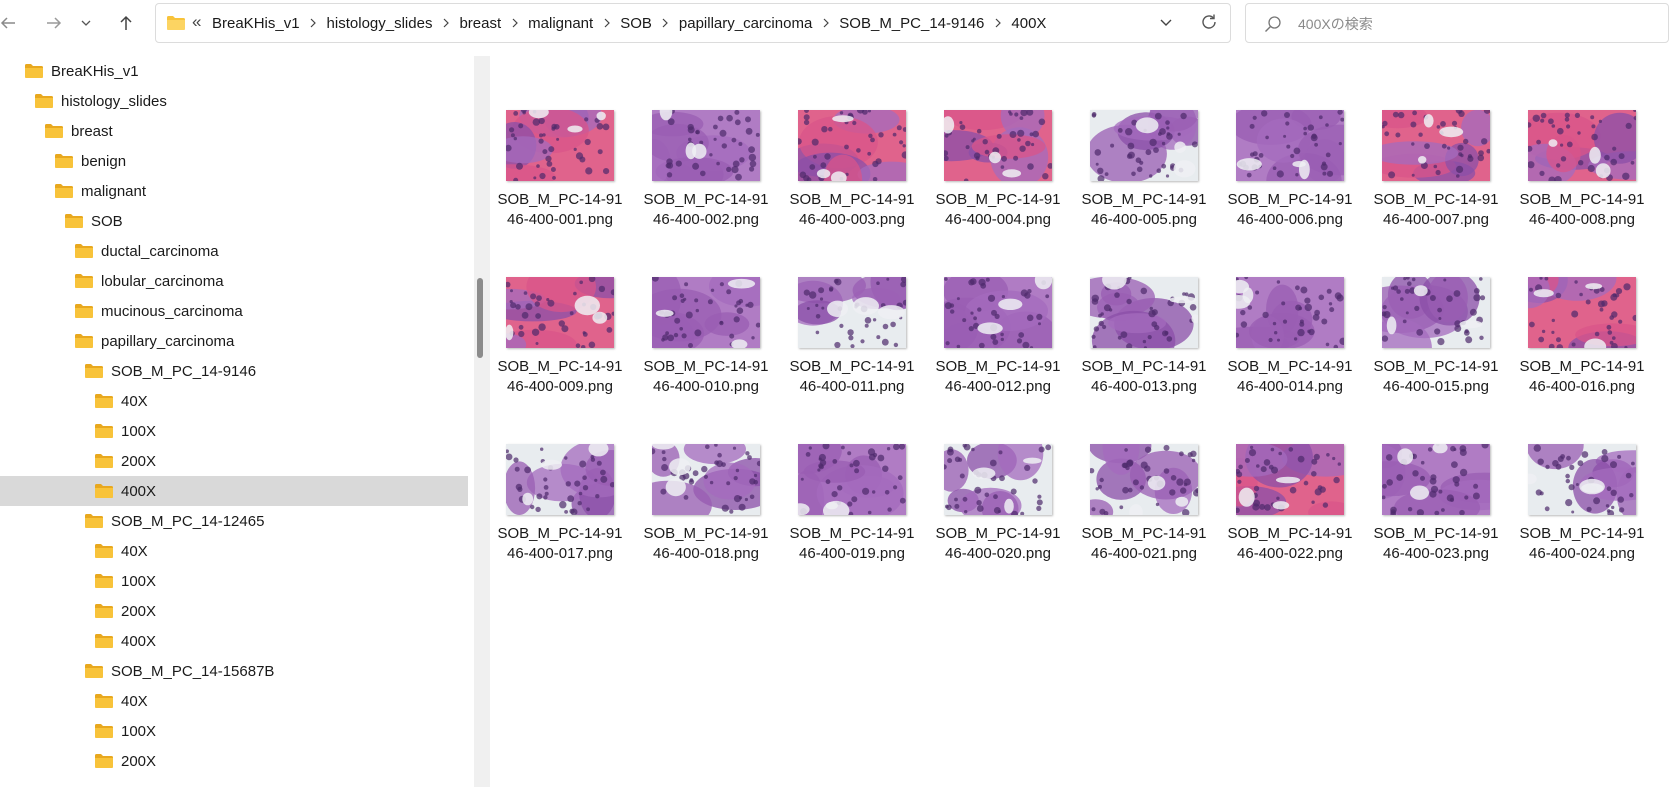 The width and height of the screenshot is (1676, 787). What do you see at coordinates (563, 352) in the screenshot?
I see `file-item: SOB_M_PC-14-91 46-400-009.png` at bounding box center [563, 352].